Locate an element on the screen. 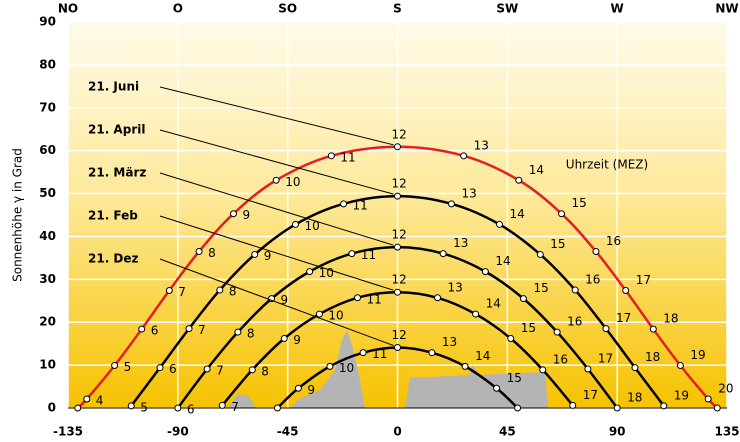 The image size is (740, 442). y-tick-label: 80 is located at coordinates (47, 64).